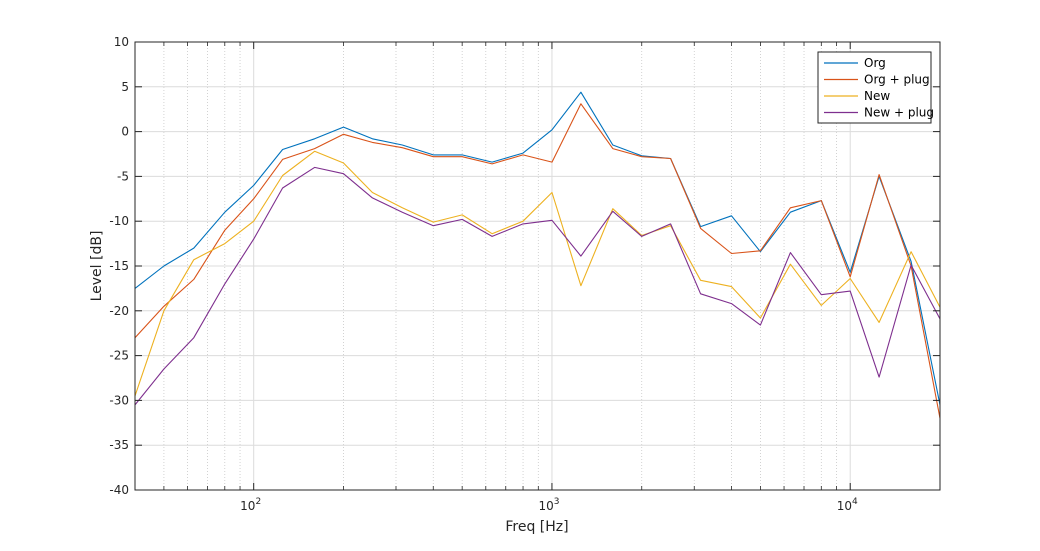  I want to click on y-tick-label: -35, so click(119, 445).